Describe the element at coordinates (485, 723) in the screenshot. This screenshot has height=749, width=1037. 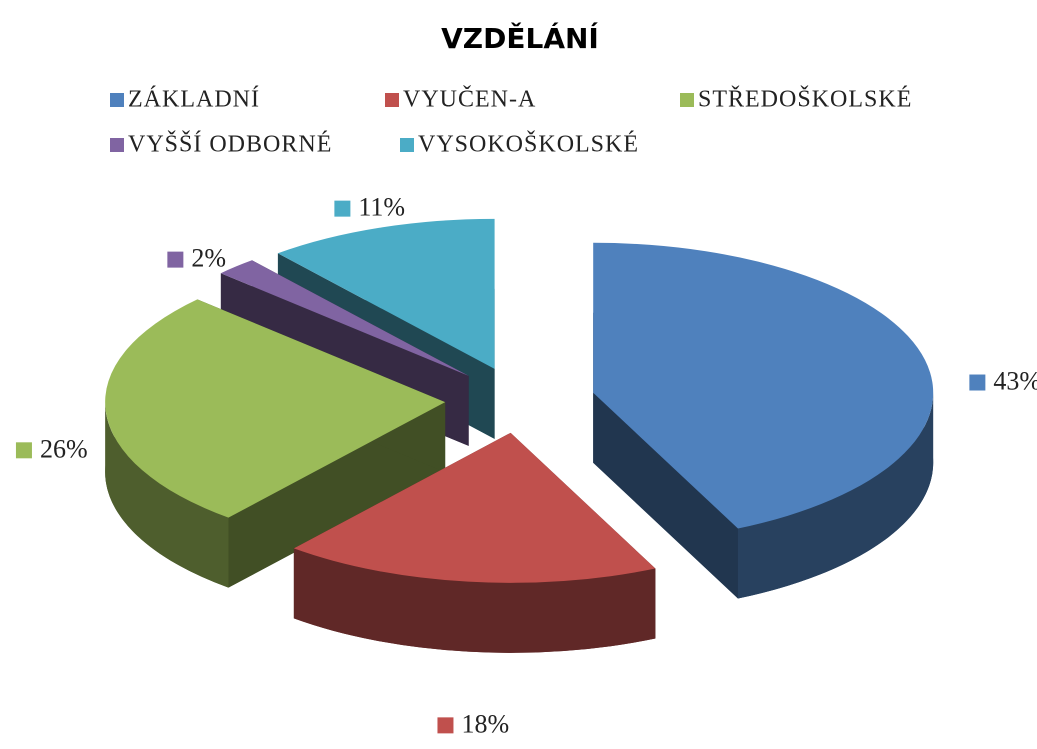
I see `data-label: 18%` at that location.